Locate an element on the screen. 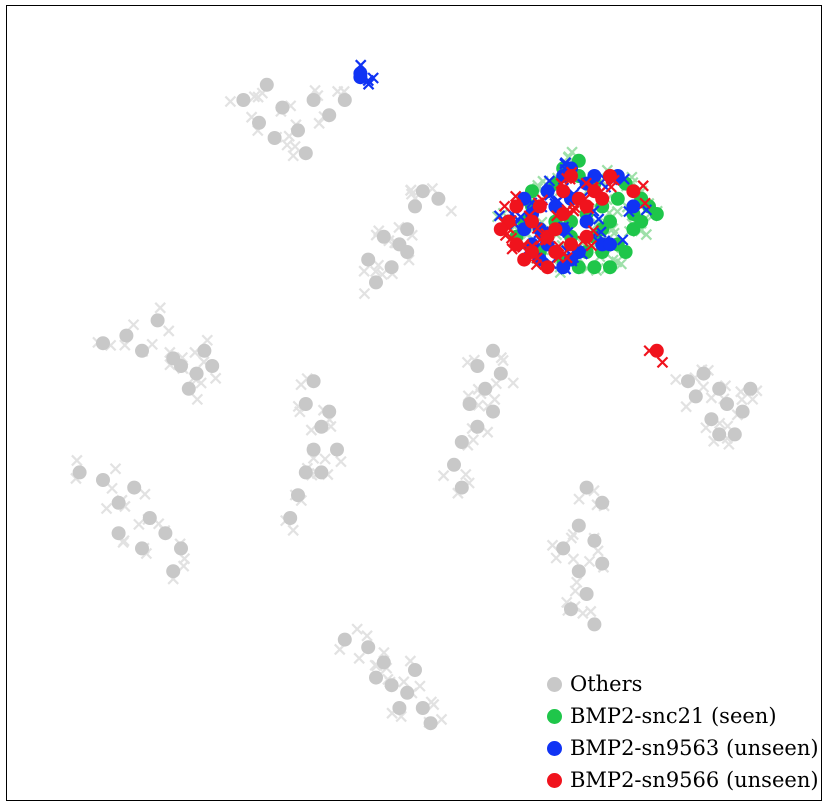 Image resolution: width=830 pixels, height=810 pixels. legend-item-snc21: BMP2-snc21 (seen) is located at coordinates (683, 716).